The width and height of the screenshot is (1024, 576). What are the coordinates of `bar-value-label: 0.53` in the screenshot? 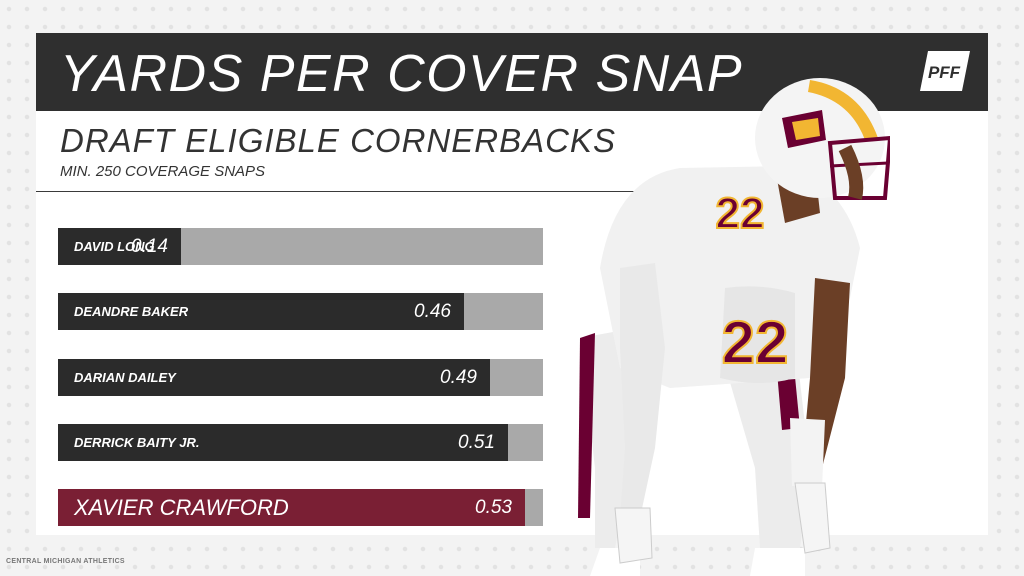 It's located at (493, 507).